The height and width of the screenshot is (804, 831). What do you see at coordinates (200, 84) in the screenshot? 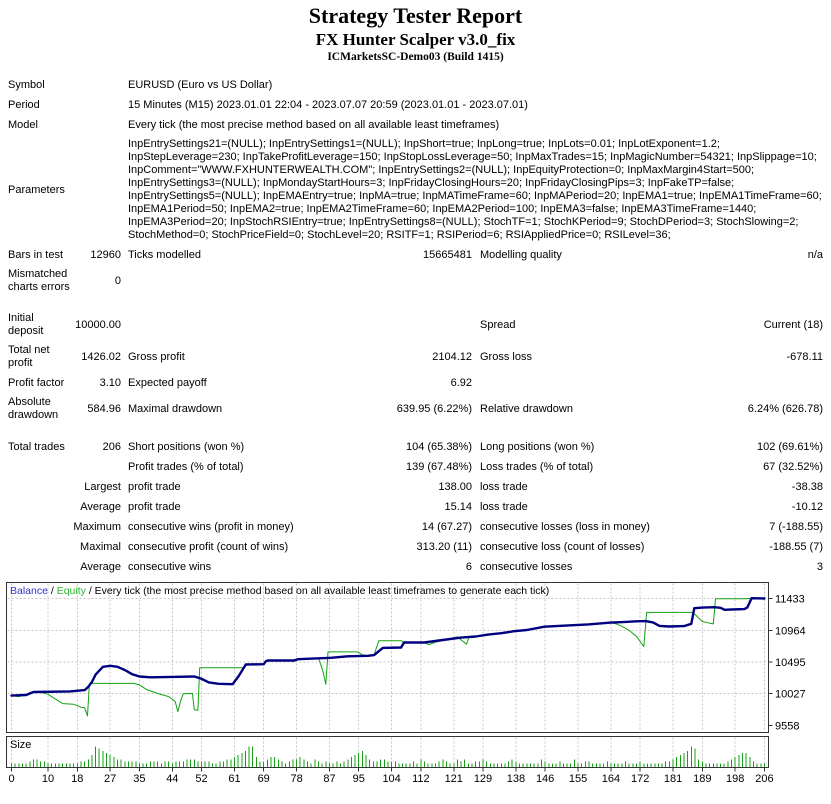
I see `row-value-wide: EURUSD (Euro vs US Dollar)` at bounding box center [200, 84].